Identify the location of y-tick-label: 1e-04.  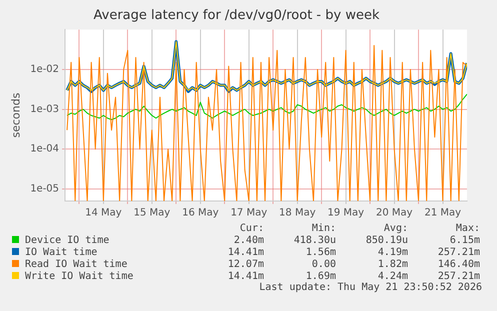
(45, 149).